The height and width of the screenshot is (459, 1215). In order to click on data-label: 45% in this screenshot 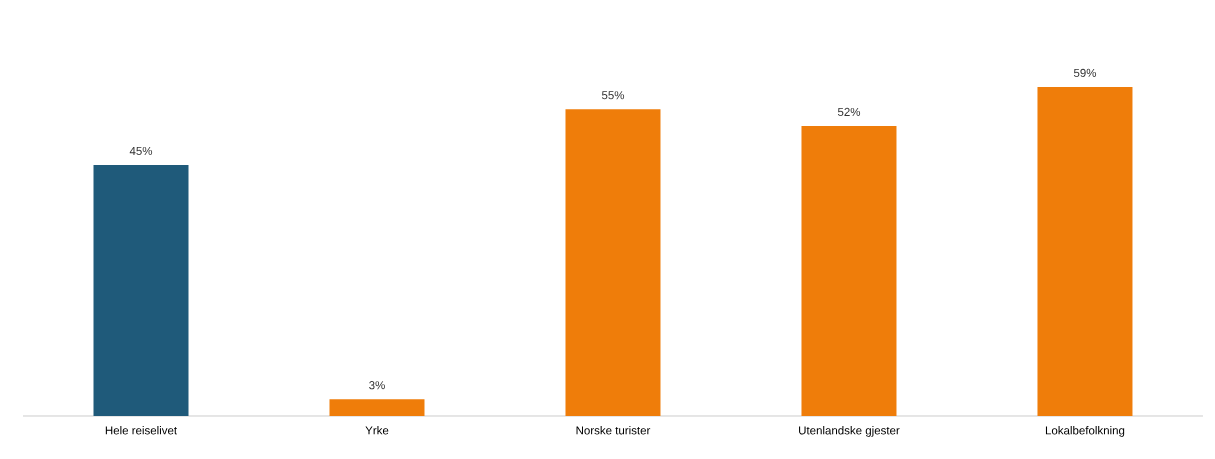, I will do `click(141, 151)`.